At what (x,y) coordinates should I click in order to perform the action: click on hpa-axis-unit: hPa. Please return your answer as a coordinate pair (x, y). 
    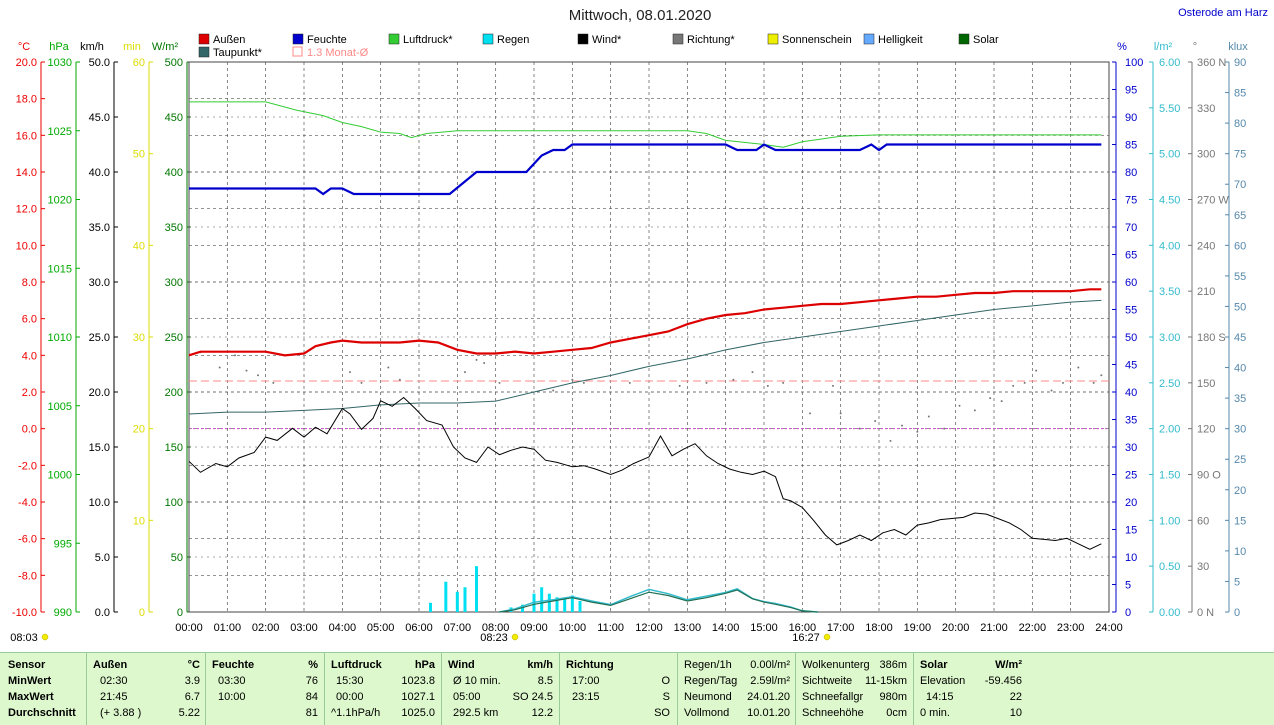
    Looking at the image, I should click on (59, 47).